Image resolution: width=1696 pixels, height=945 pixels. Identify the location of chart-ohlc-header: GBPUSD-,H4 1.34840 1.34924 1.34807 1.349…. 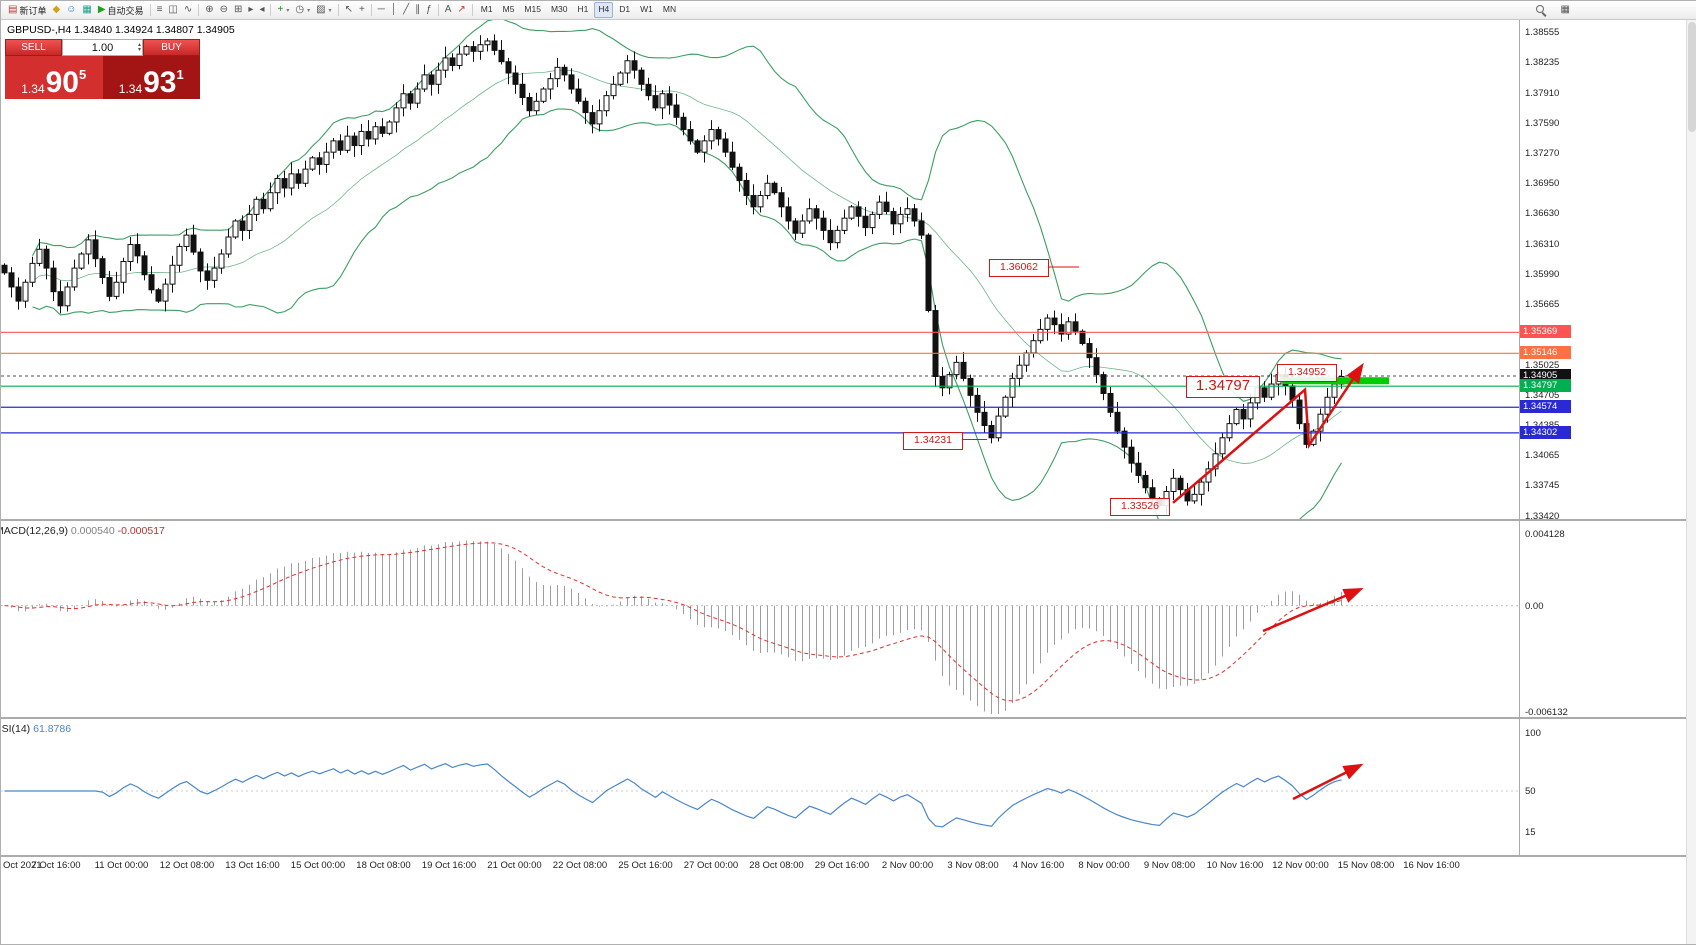
(121, 30).